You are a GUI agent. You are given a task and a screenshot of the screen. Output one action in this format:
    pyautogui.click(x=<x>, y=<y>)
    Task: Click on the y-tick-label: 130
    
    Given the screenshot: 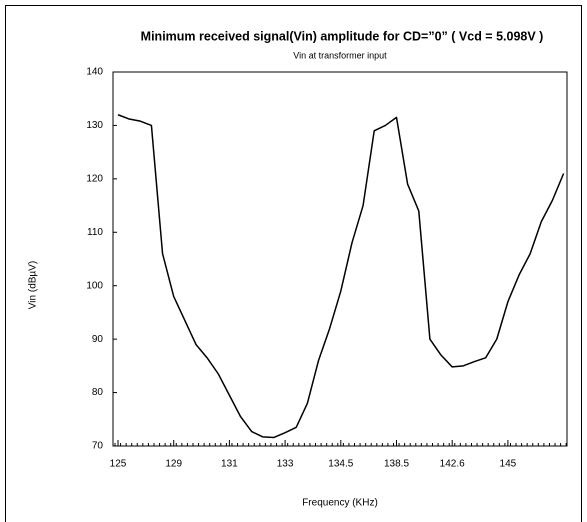 What is the action you would take?
    pyautogui.click(x=94, y=125)
    